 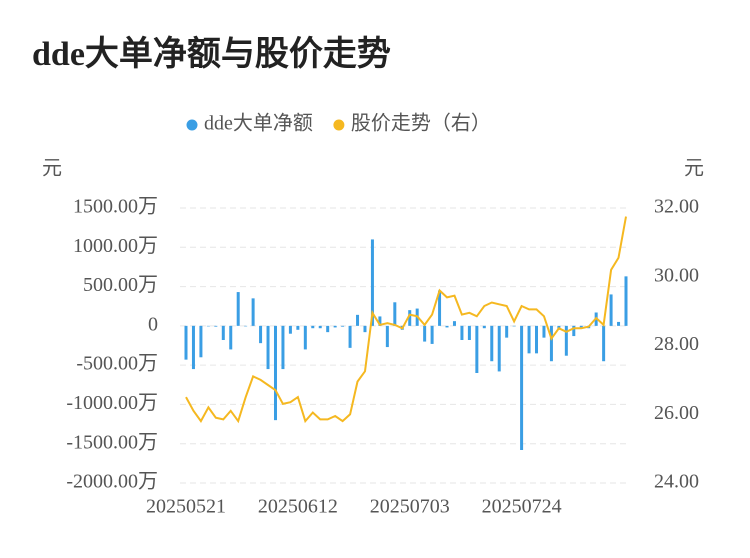 I want to click on y2-tick-label: 30.00, so click(x=676, y=275).